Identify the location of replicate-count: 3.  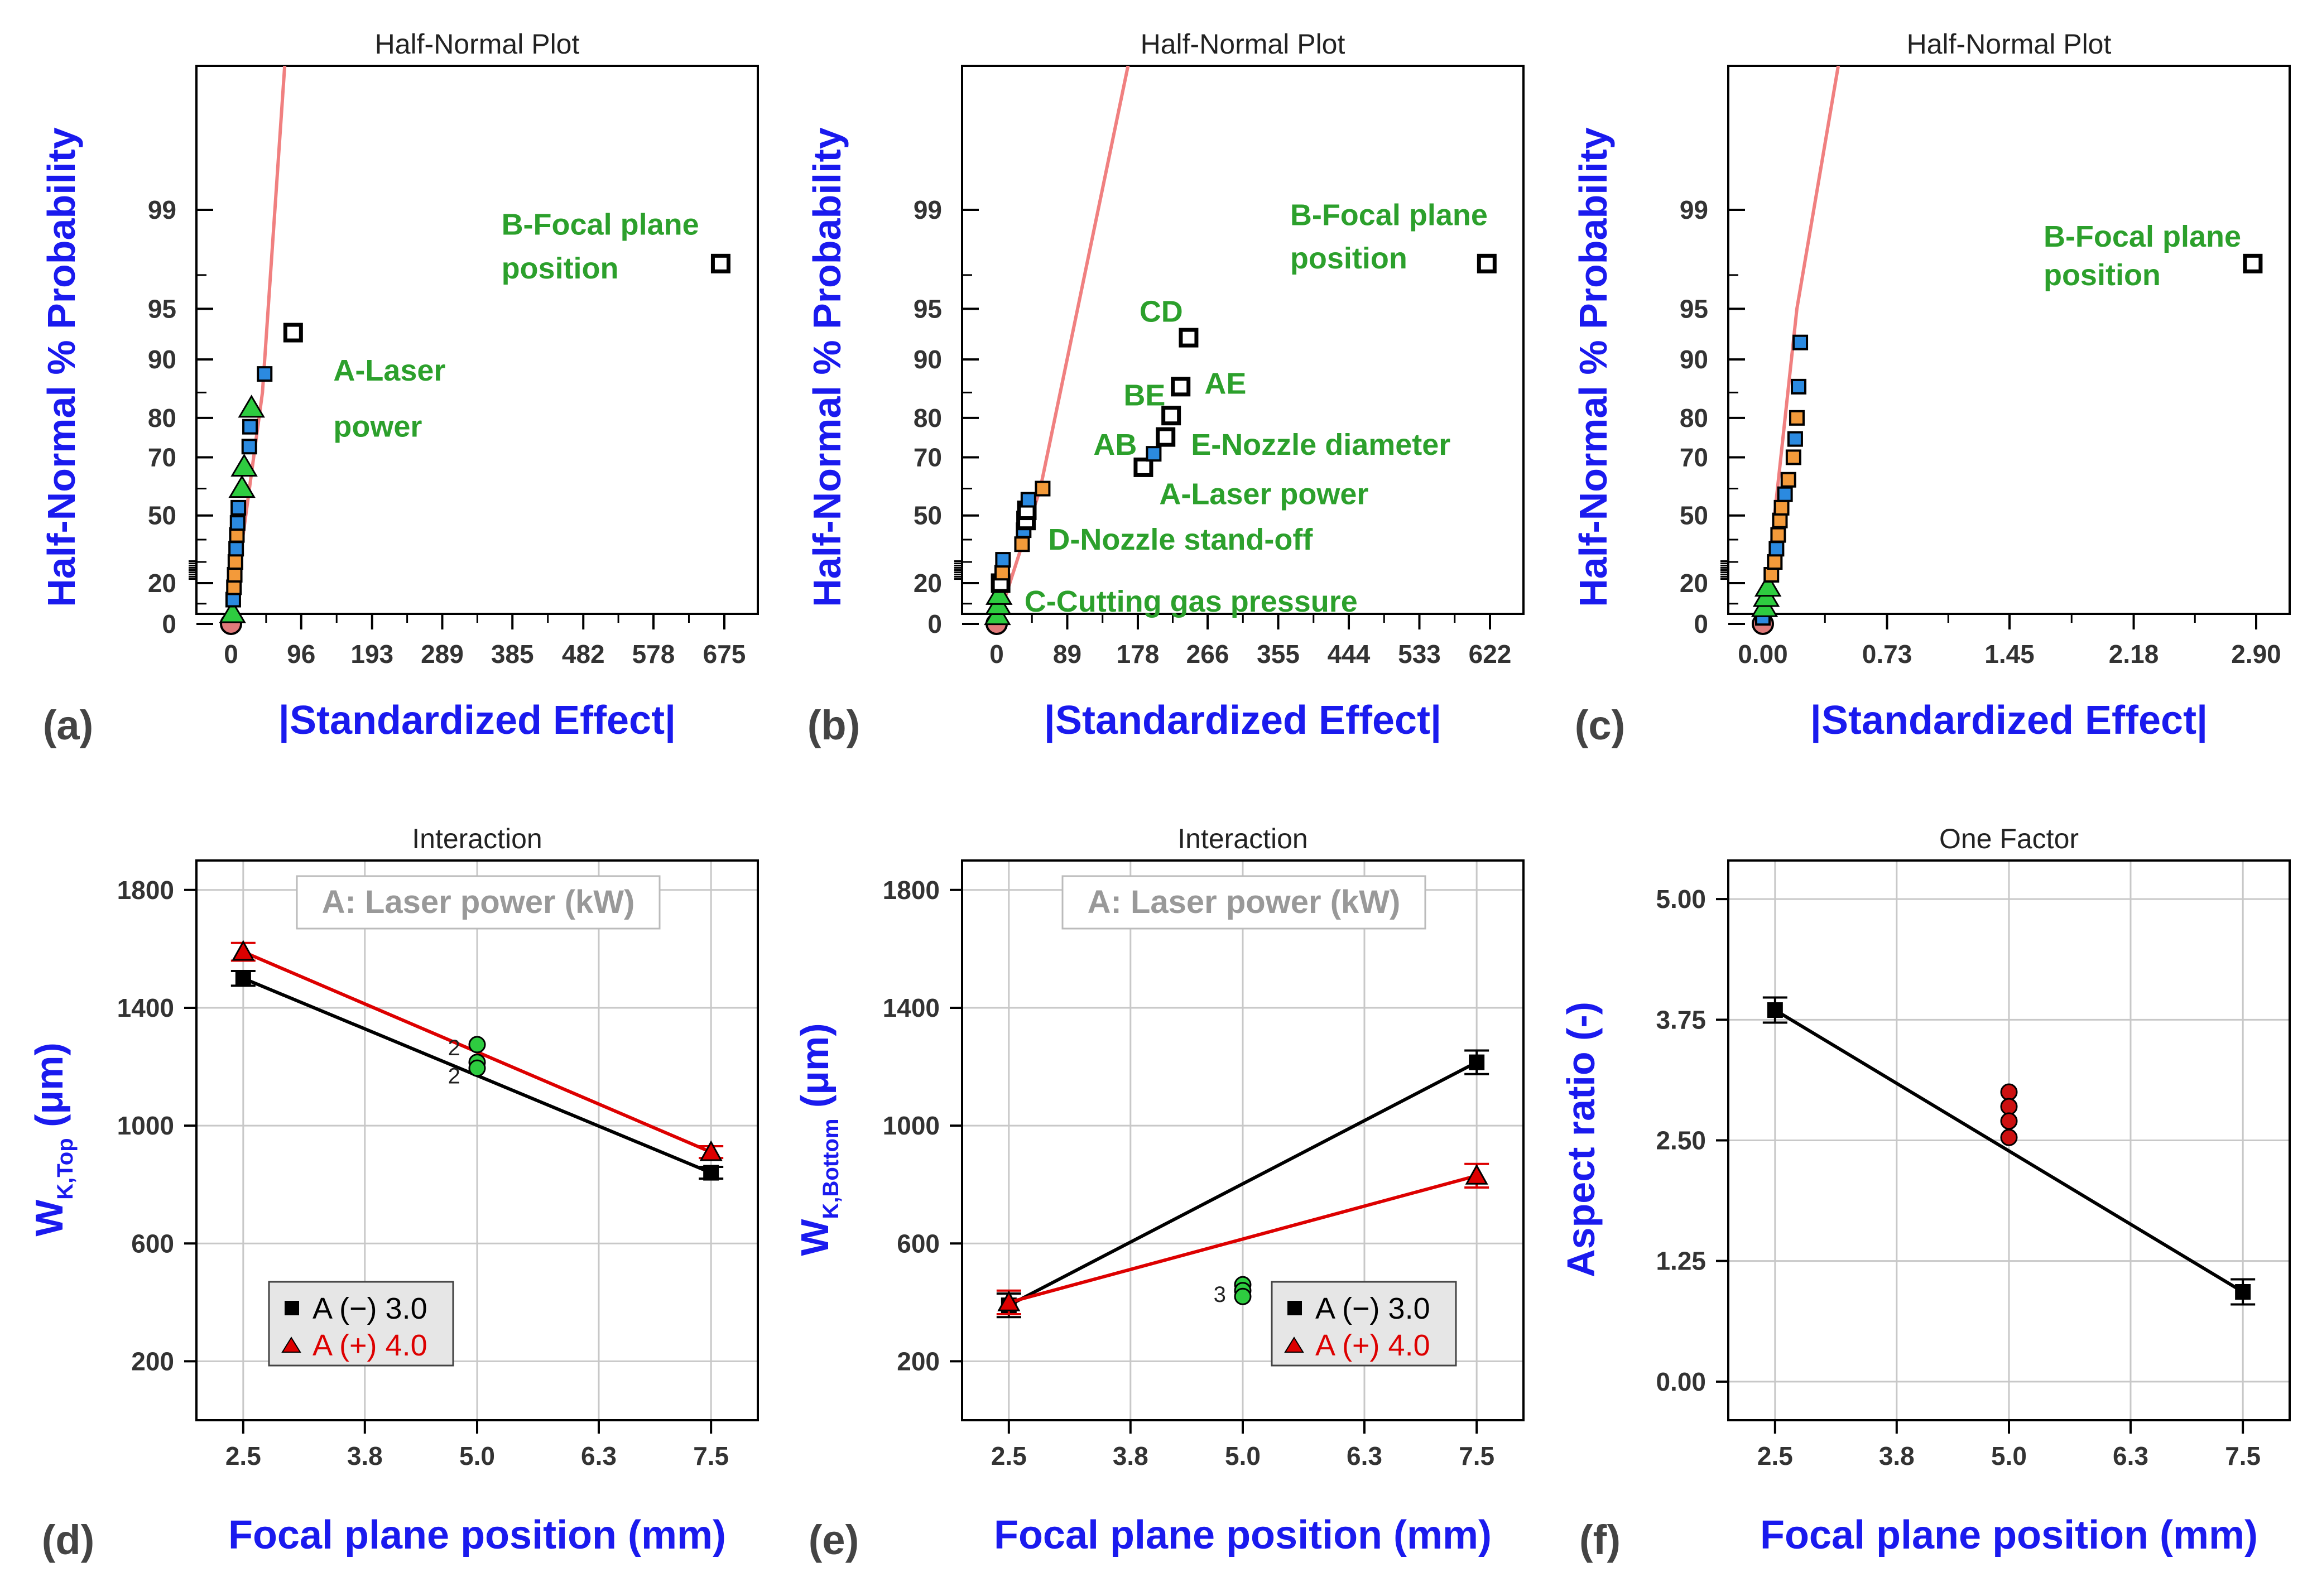
(1220, 1294).